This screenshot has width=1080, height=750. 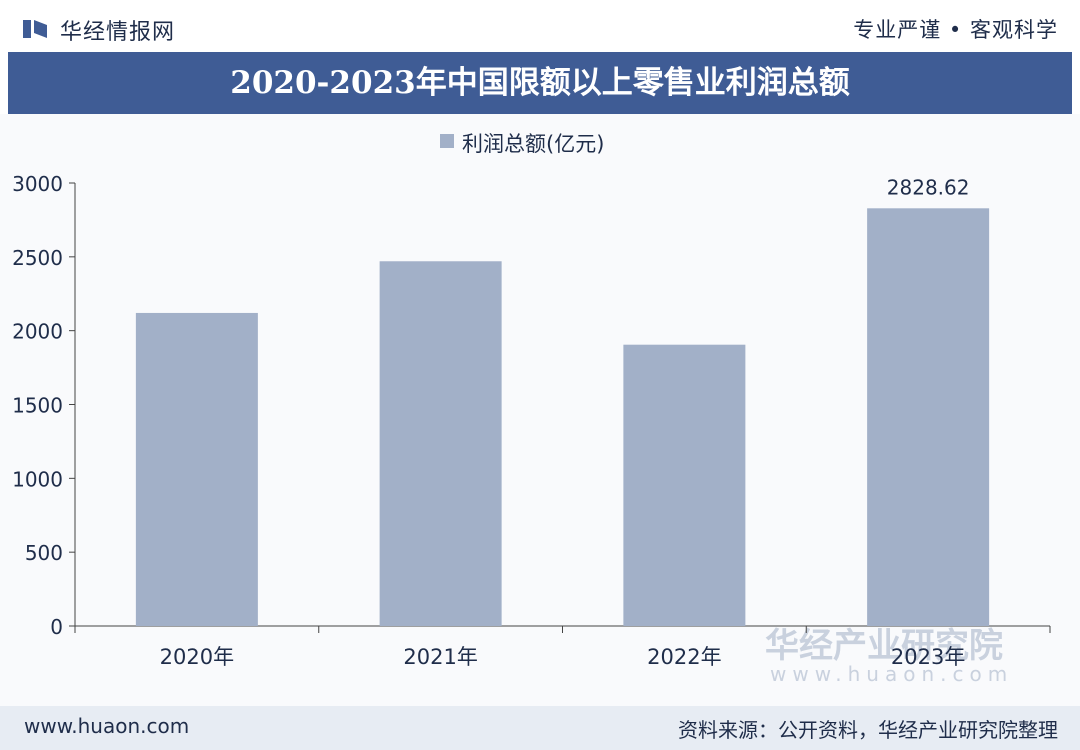 What do you see at coordinates (540, 25) in the screenshot?
I see `top-bar: 华经情报网 专业严谨 • 客观科学` at bounding box center [540, 25].